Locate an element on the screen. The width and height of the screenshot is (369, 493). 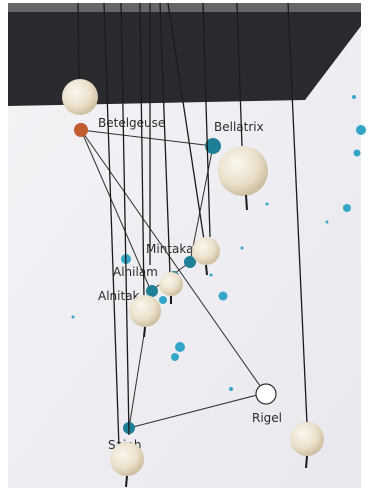
betelgeuse-label: Betelgeuse is located at coordinates (131, 123).